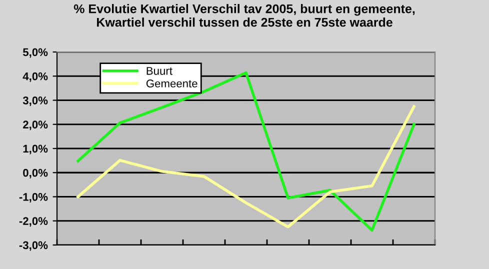 The height and width of the screenshot is (269, 489). What do you see at coordinates (33, 222) in the screenshot?
I see `y-tick-label: -2,0%` at bounding box center [33, 222].